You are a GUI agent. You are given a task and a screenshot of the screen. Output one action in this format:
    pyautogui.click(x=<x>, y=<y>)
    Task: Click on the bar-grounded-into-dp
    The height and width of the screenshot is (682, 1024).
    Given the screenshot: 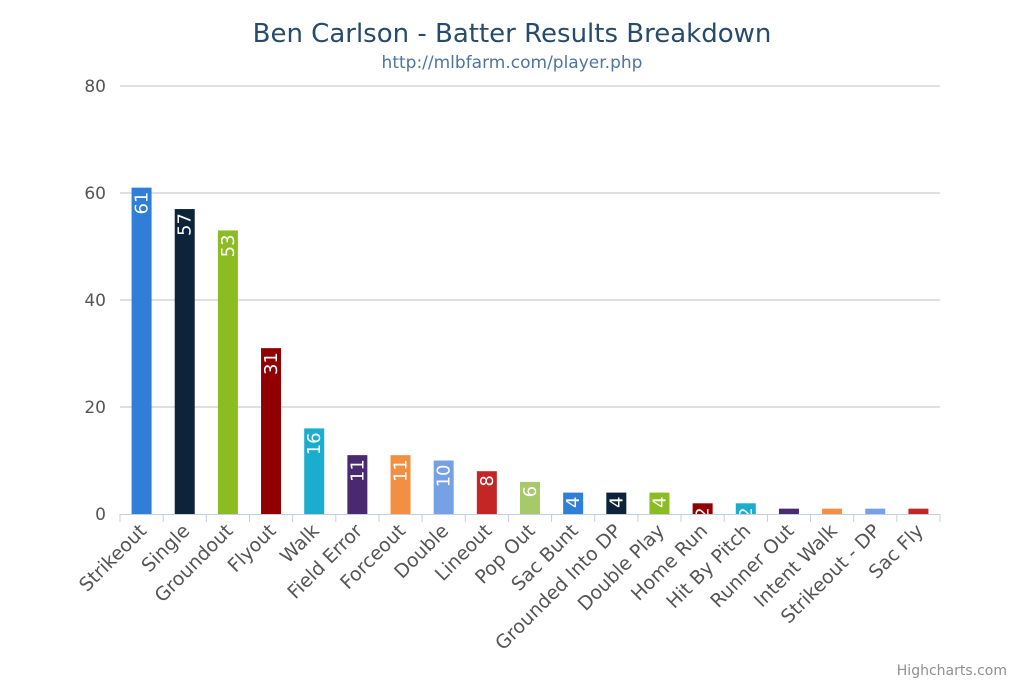 What is the action you would take?
    pyautogui.click(x=616, y=503)
    